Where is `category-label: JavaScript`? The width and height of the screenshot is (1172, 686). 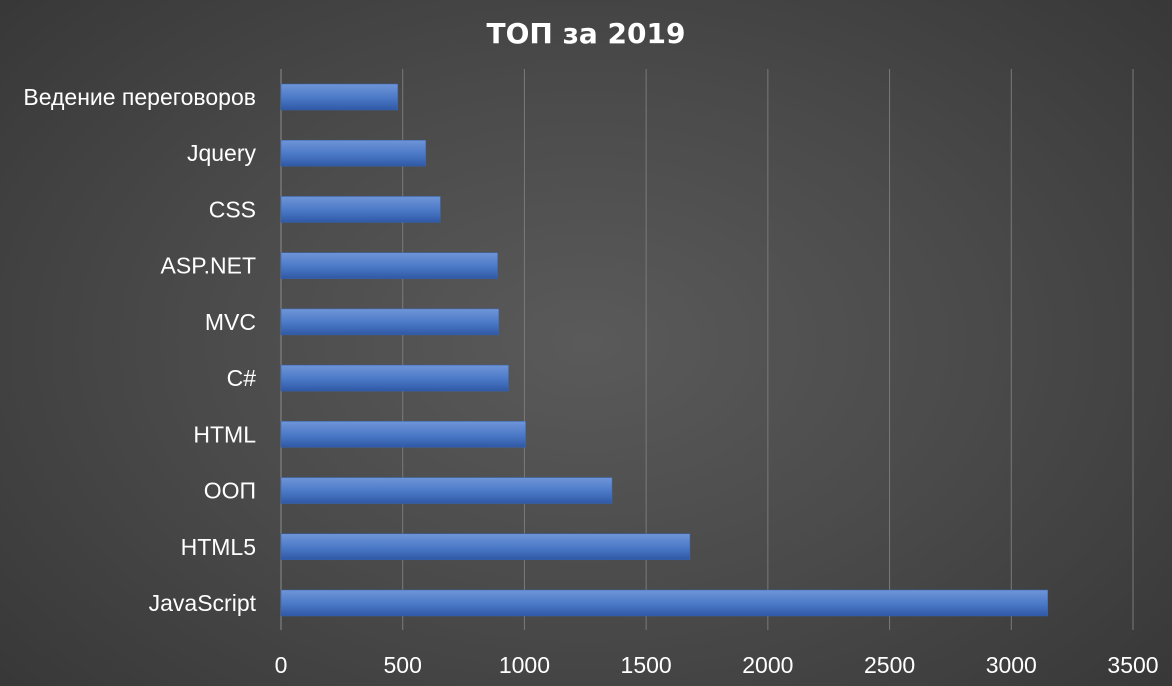
category-label: JavaScript is located at coordinates (203, 603).